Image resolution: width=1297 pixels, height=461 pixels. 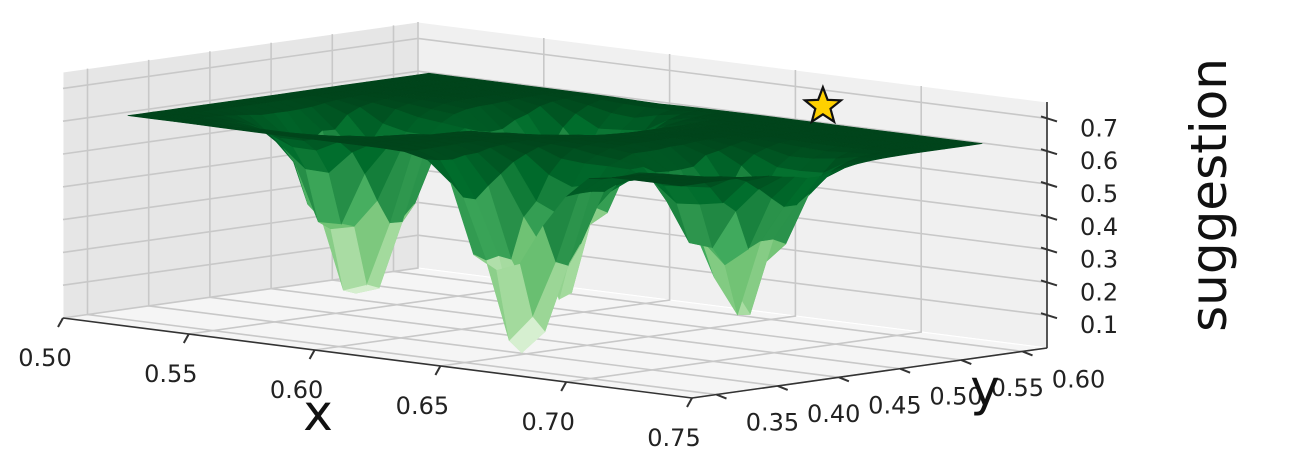 What do you see at coordinates (547, 422) in the screenshot?
I see `x-tick-label: 0.70` at bounding box center [547, 422].